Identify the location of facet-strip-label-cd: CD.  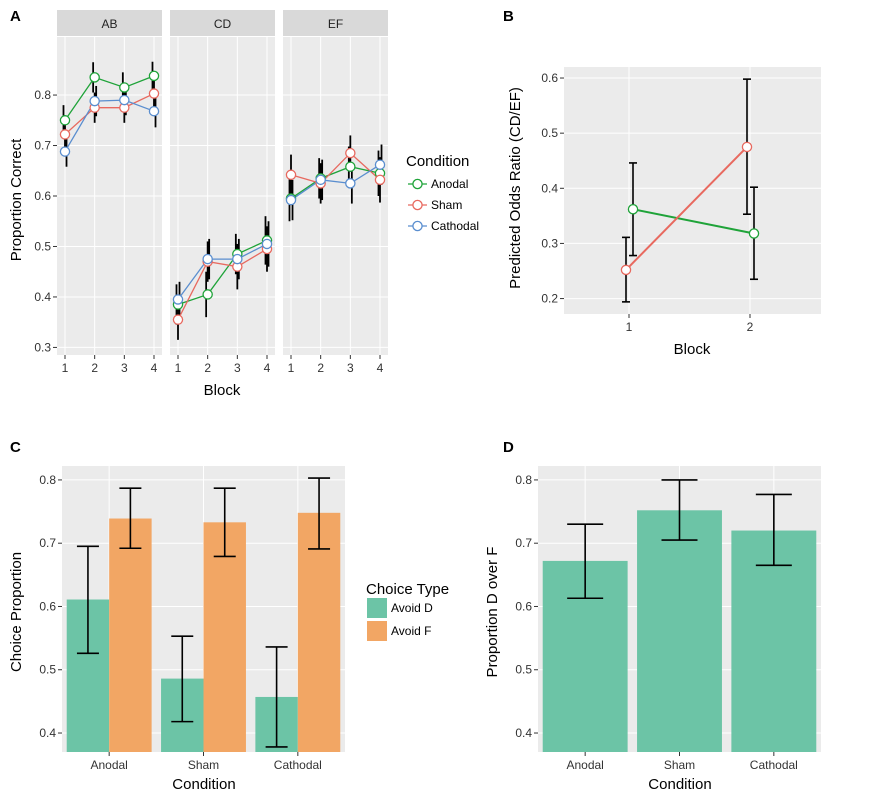
(223, 24).